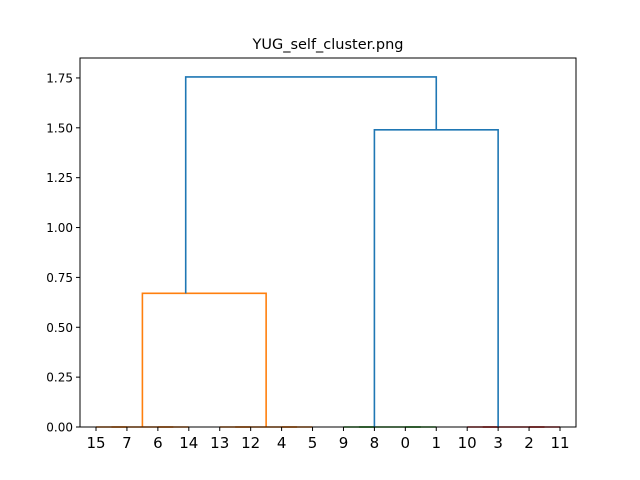 The image size is (640, 480). What do you see at coordinates (529, 443) in the screenshot?
I see `leaf-label-2: 2` at bounding box center [529, 443].